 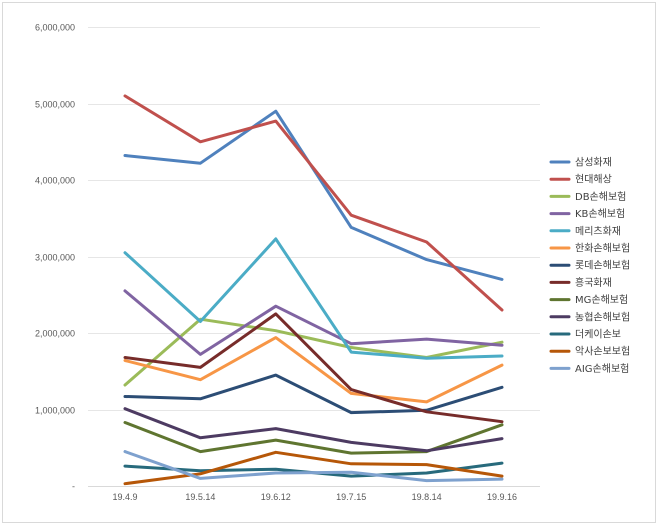 I want to click on legend-item: 더케이손보, so click(x=585, y=335).